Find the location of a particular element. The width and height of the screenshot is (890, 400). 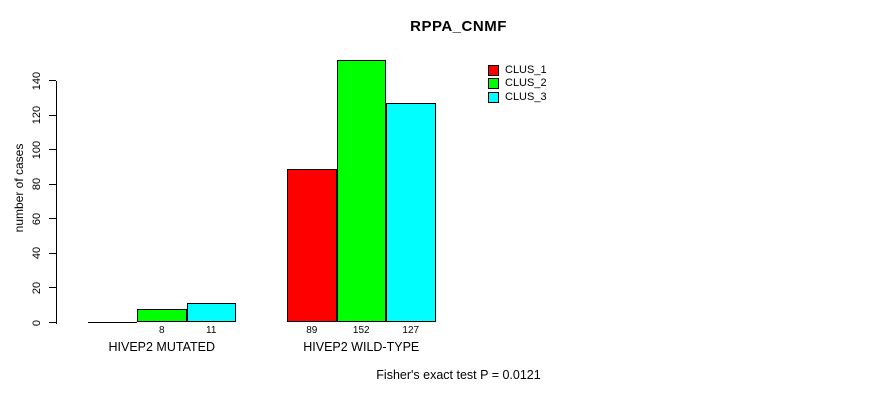

bar-value-label: 8 is located at coordinates (161, 330).